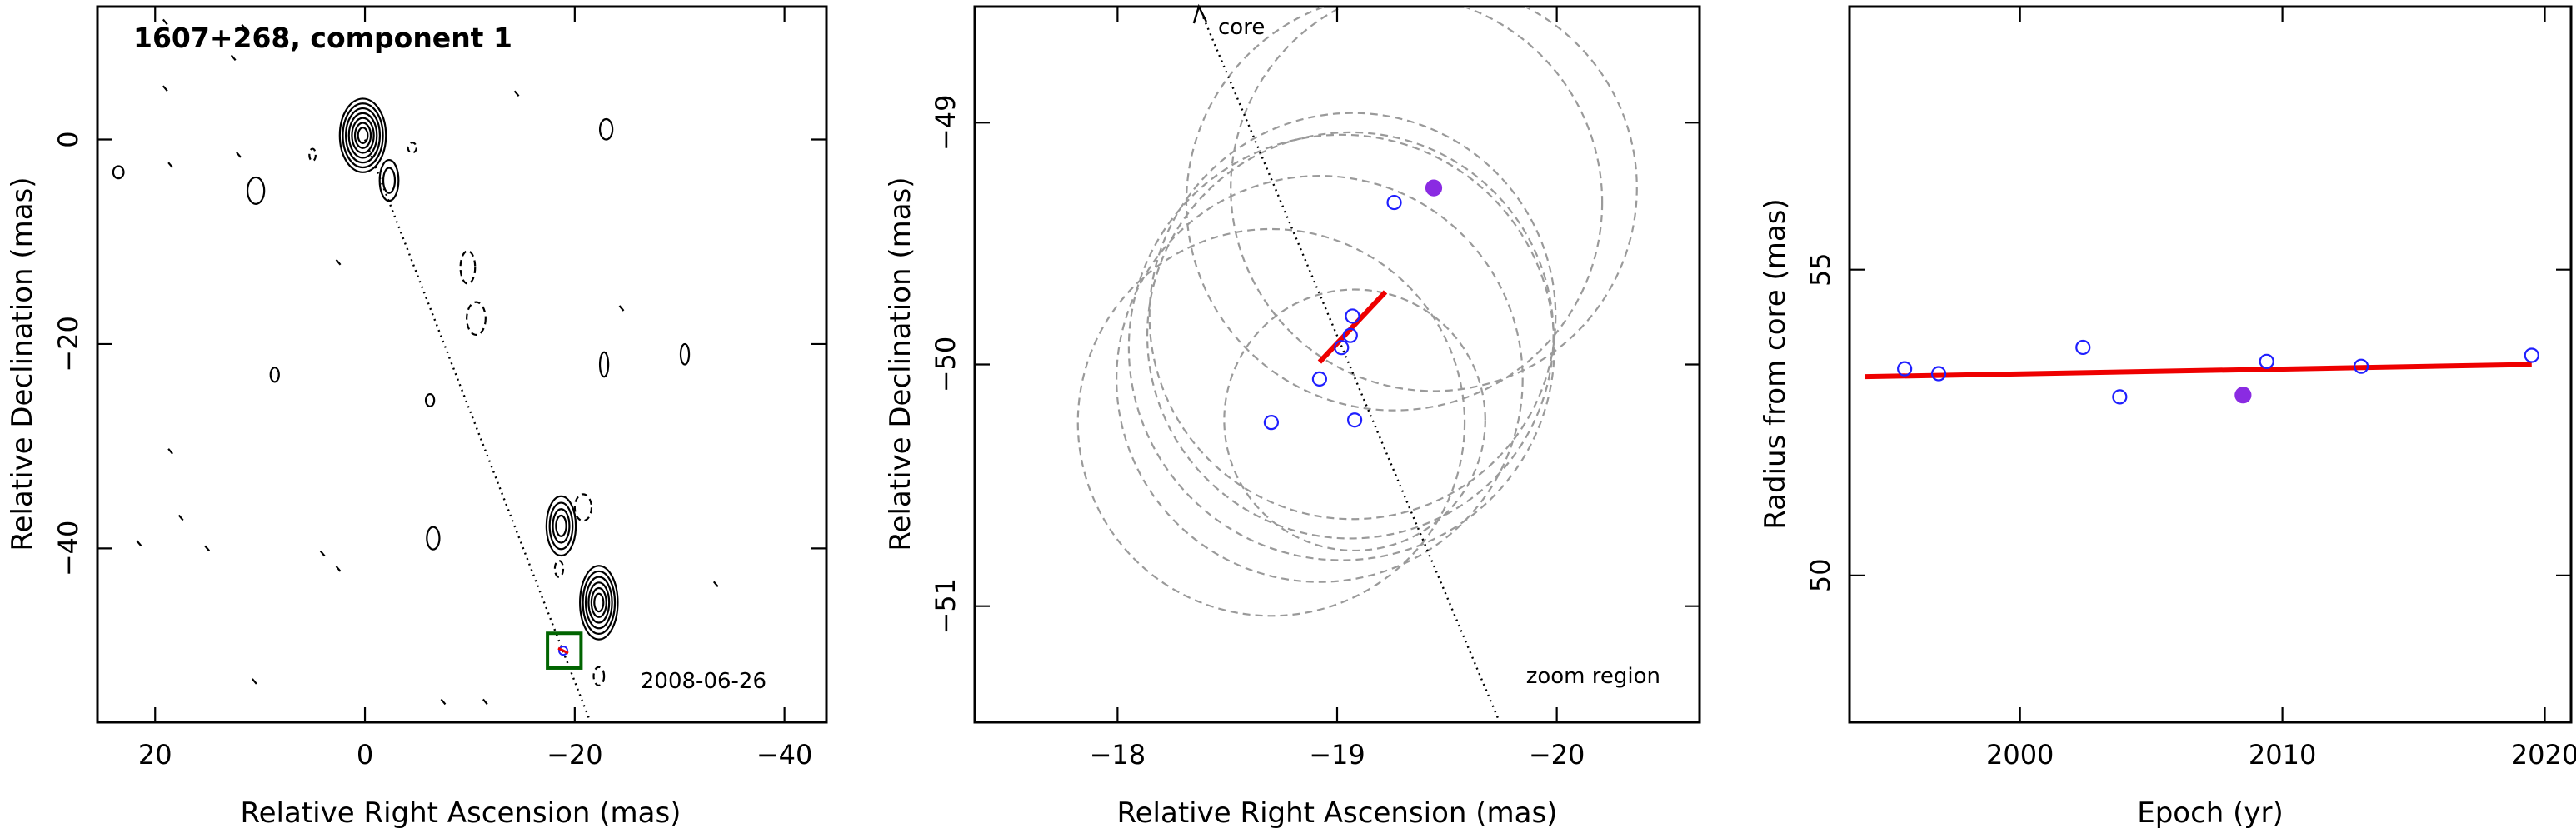  I want to click on panel2-y-axis-label: Relative Declination (mas), so click(900, 364).